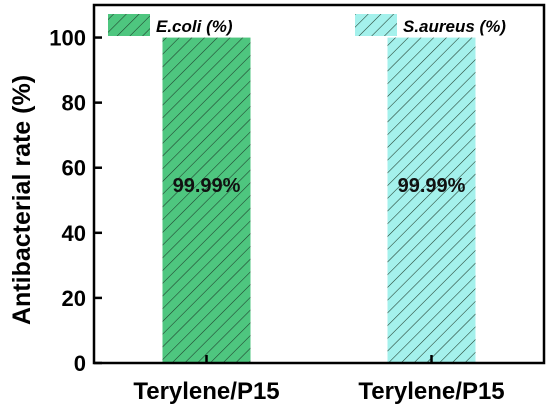  I want to click on y-tick-label-0: 0, so click(80, 363).